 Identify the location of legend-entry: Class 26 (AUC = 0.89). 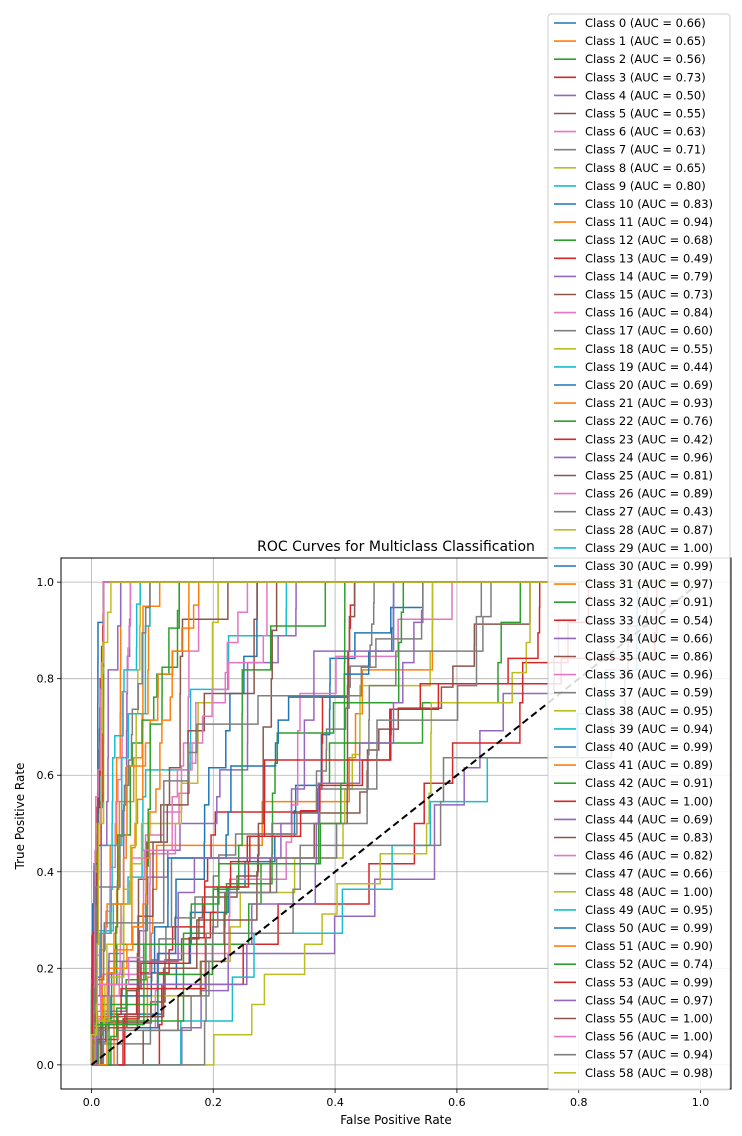
(649, 494).